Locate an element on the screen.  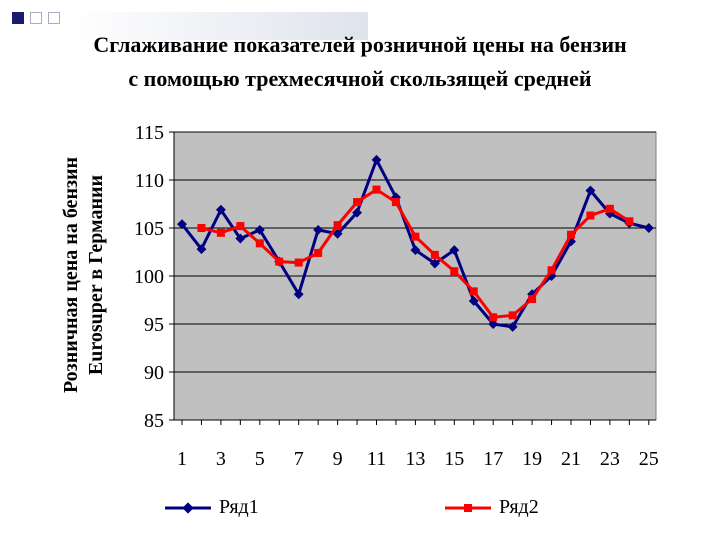
y-tick-label: 105 is located at coordinates (149, 229).